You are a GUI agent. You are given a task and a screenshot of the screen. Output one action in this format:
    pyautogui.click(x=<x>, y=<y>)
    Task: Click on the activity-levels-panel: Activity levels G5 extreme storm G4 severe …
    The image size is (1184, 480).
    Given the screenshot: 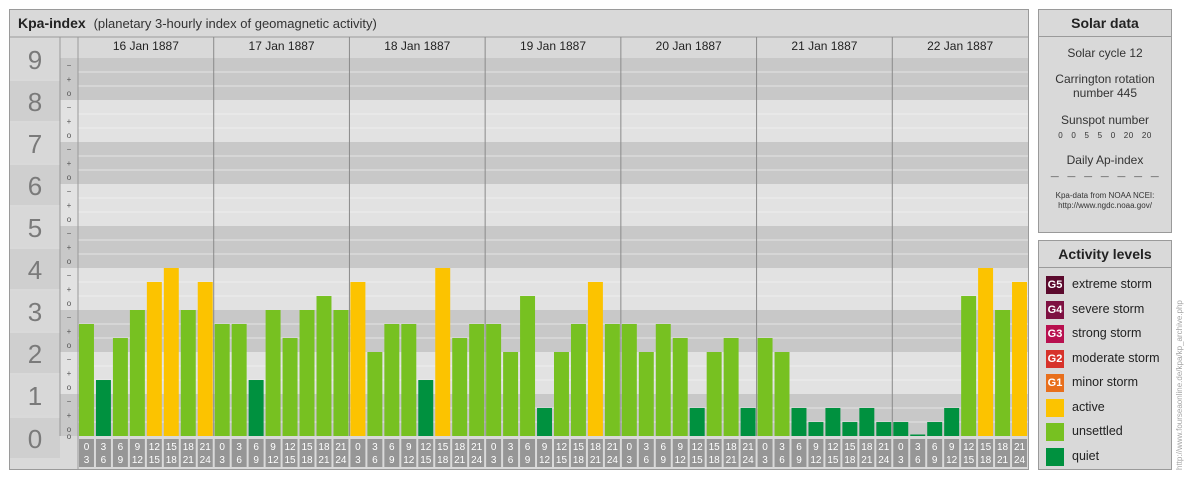 What is the action you would take?
    pyautogui.click(x=1105, y=355)
    